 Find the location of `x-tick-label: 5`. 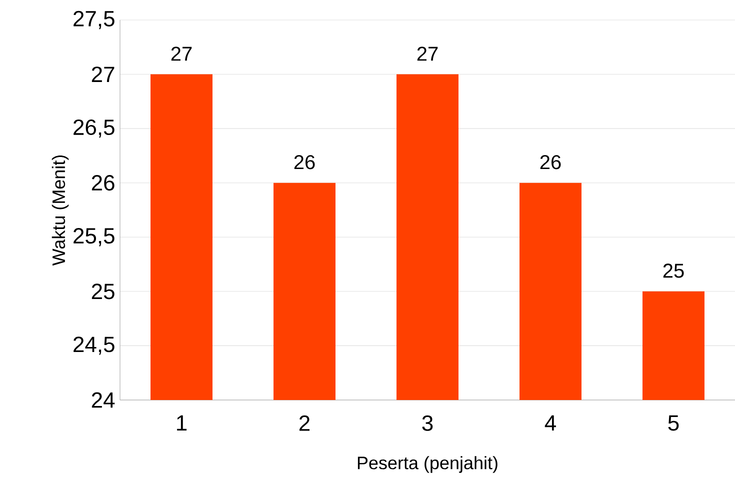

x-tick-label: 5 is located at coordinates (673, 423).